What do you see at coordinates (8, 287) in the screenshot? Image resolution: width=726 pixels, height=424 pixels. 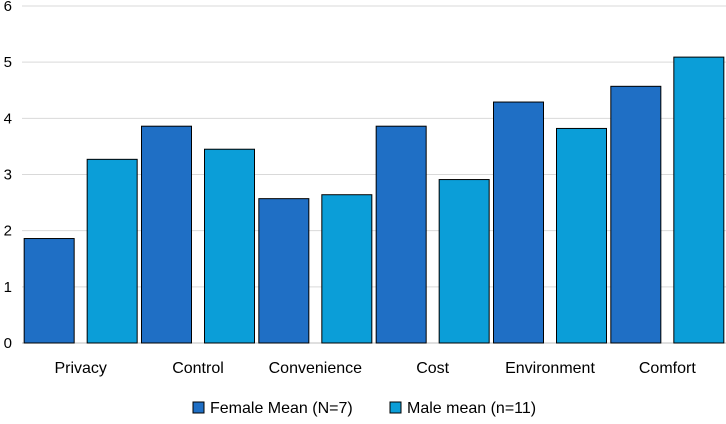 I see `y-tick-label: 1` at bounding box center [8, 287].